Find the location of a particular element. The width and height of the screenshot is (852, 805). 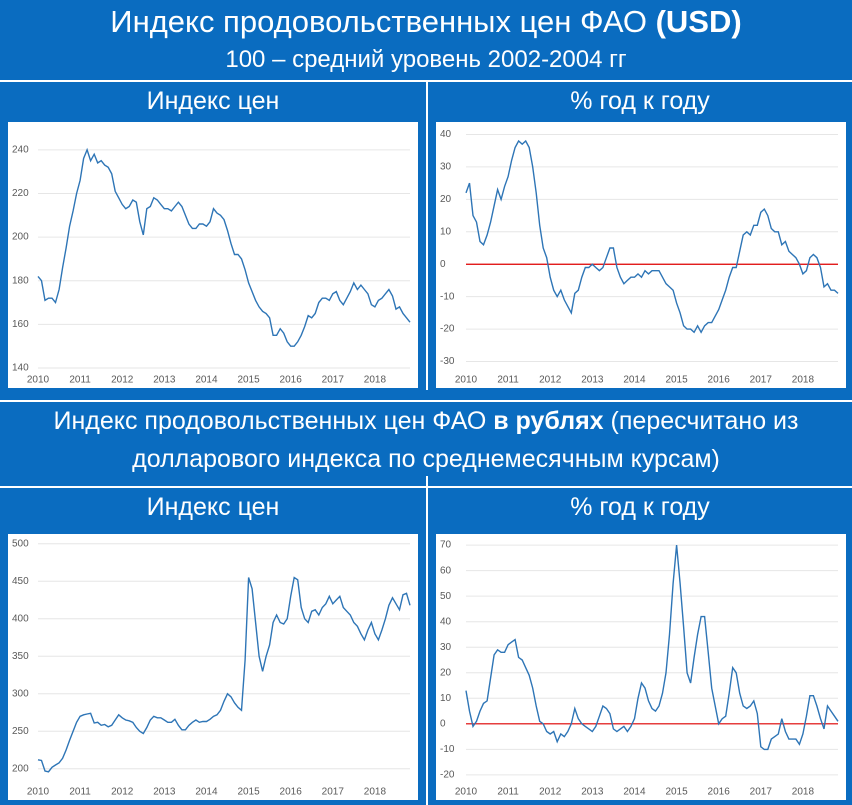

title-text: Индекс продовольственных цен ФАО is located at coordinates (378, 21).